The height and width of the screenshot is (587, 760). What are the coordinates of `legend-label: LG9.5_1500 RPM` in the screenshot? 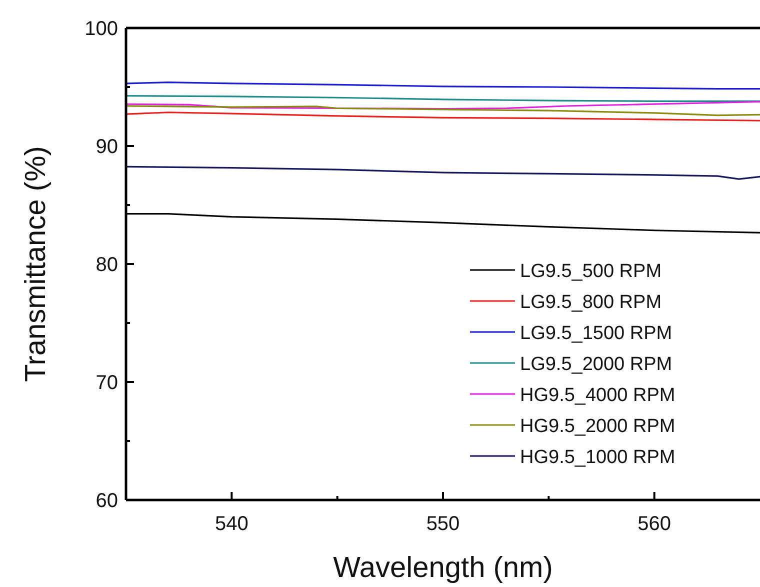 It's located at (596, 333).